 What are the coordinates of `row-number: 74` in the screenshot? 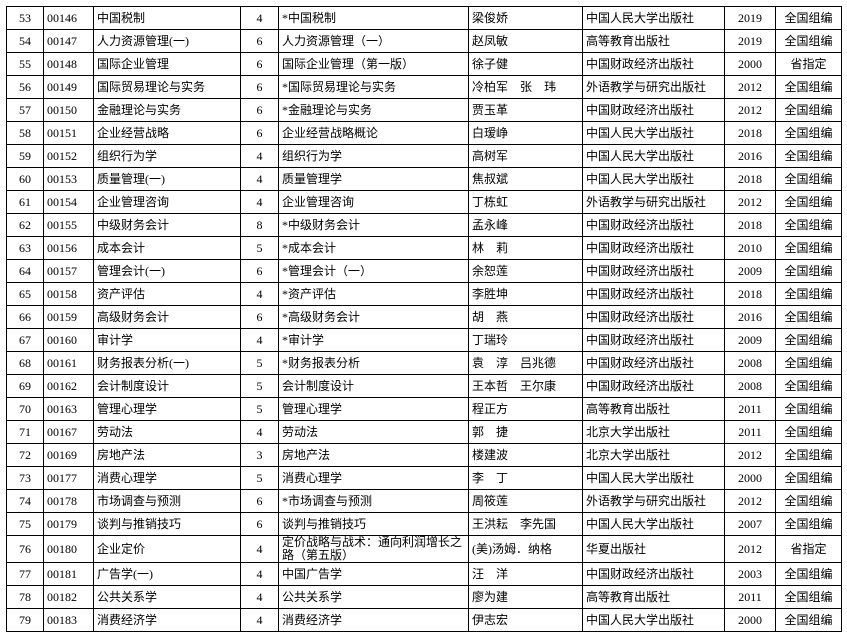 It's located at (25, 501).